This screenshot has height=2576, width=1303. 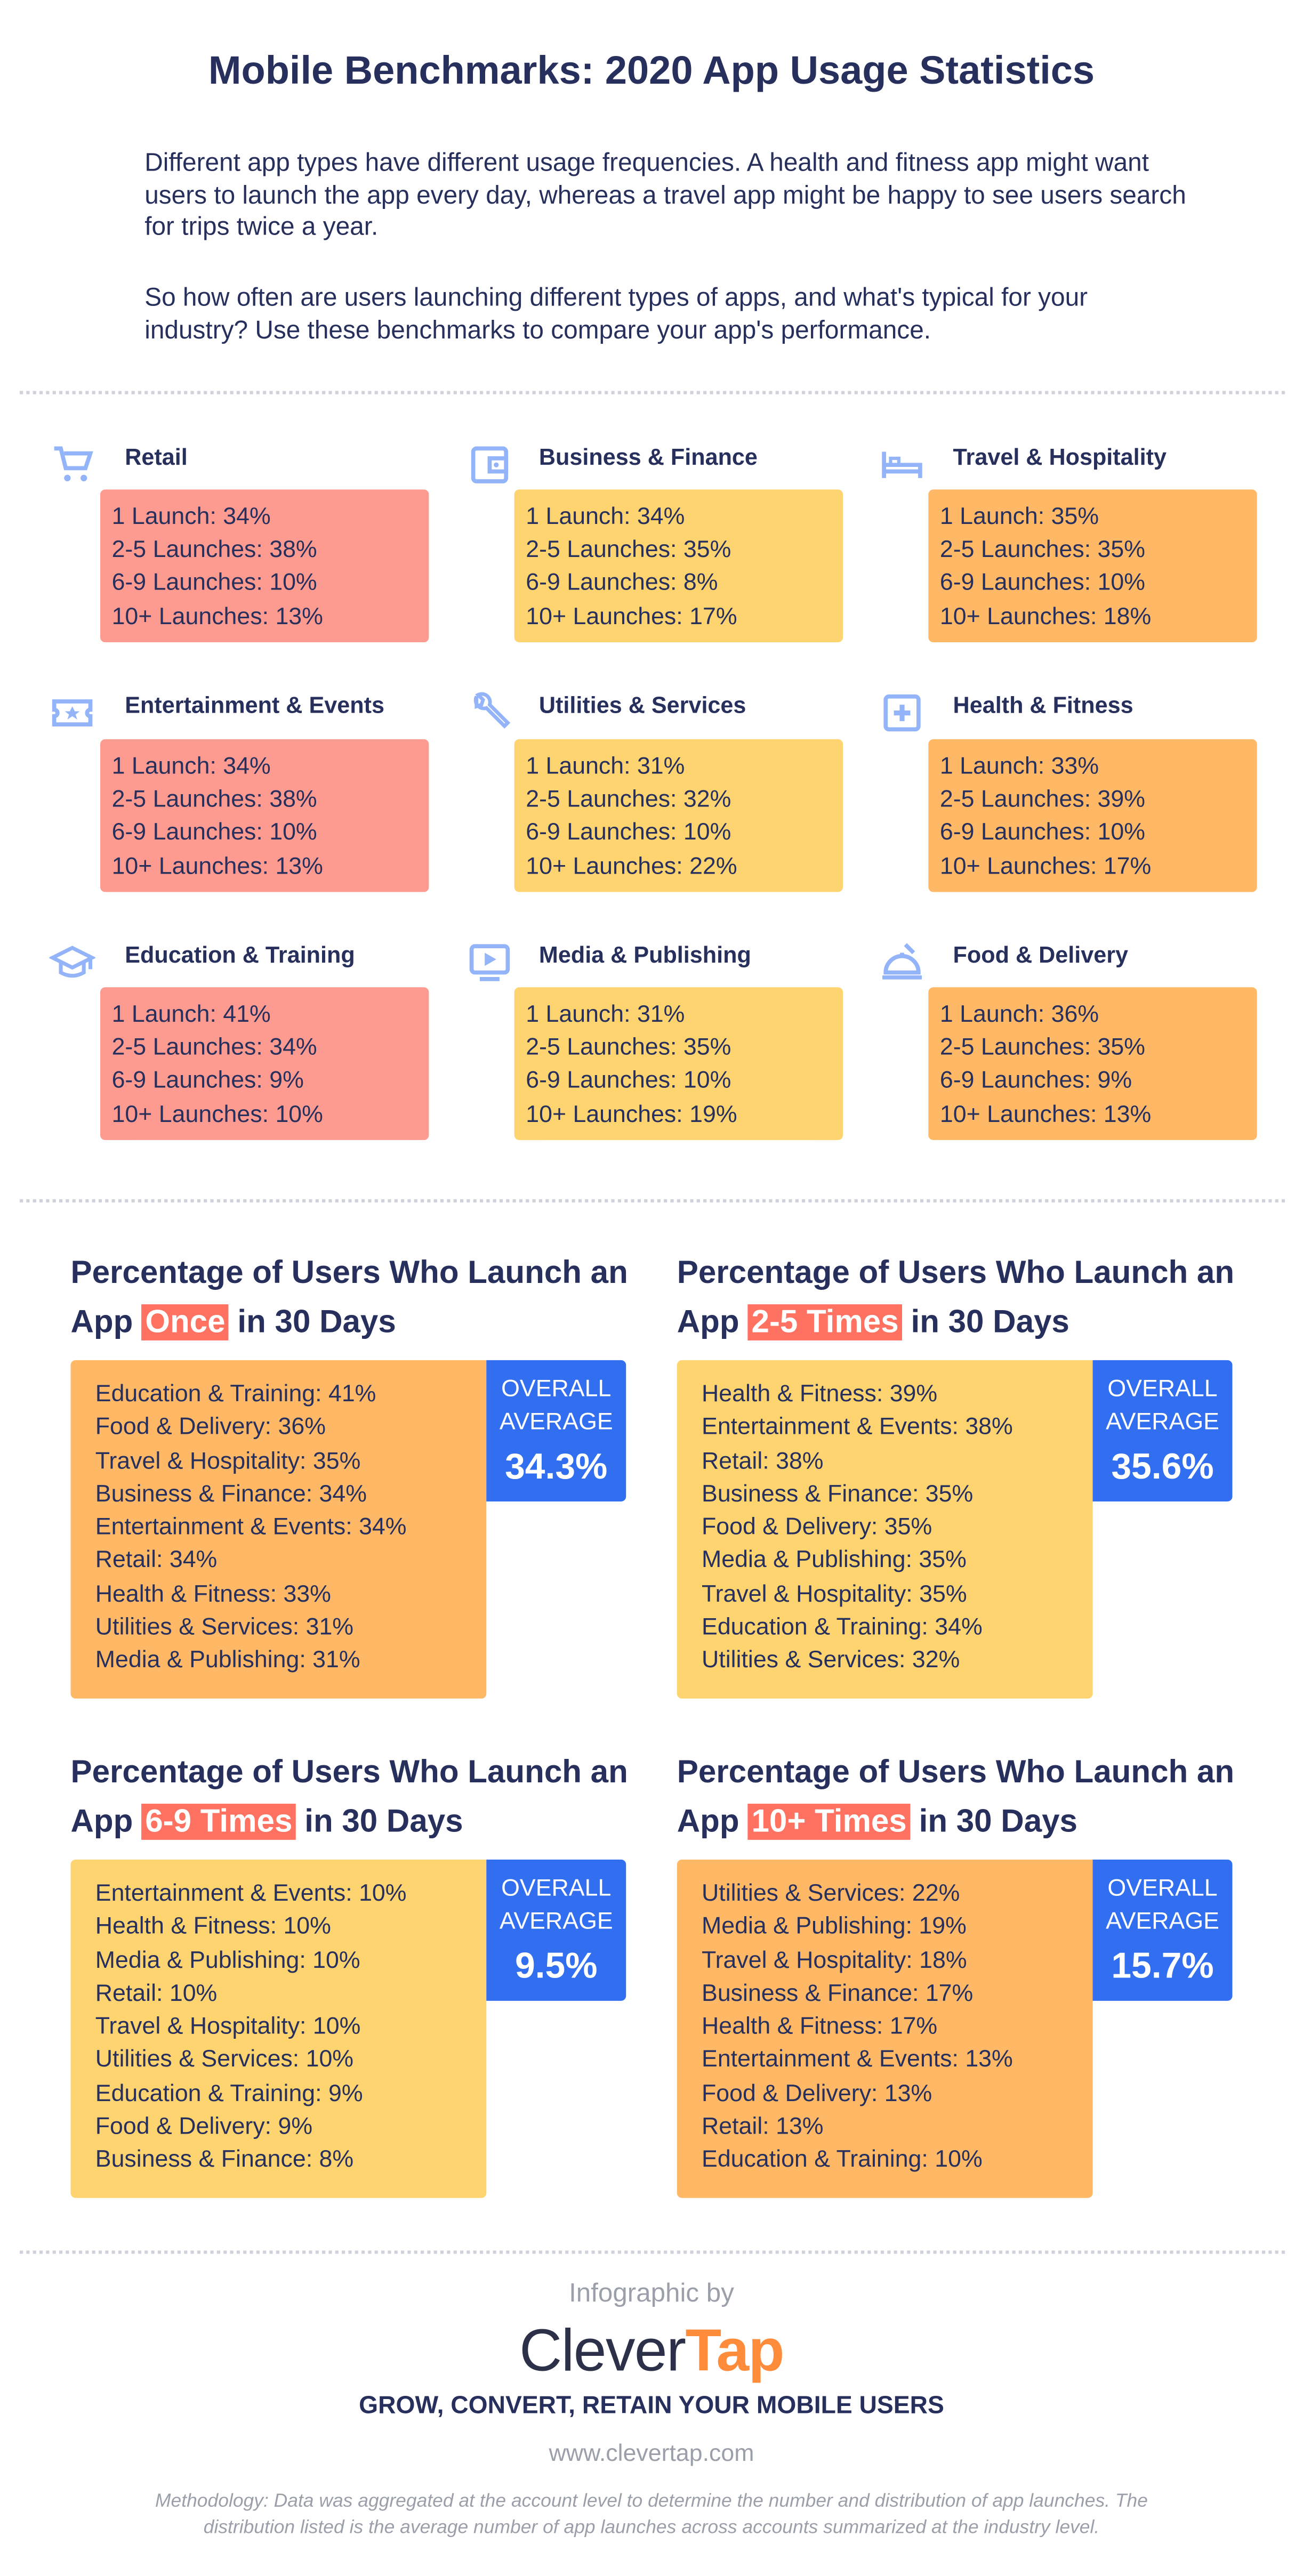 I want to click on category-label: Education & Training, so click(x=240, y=955).